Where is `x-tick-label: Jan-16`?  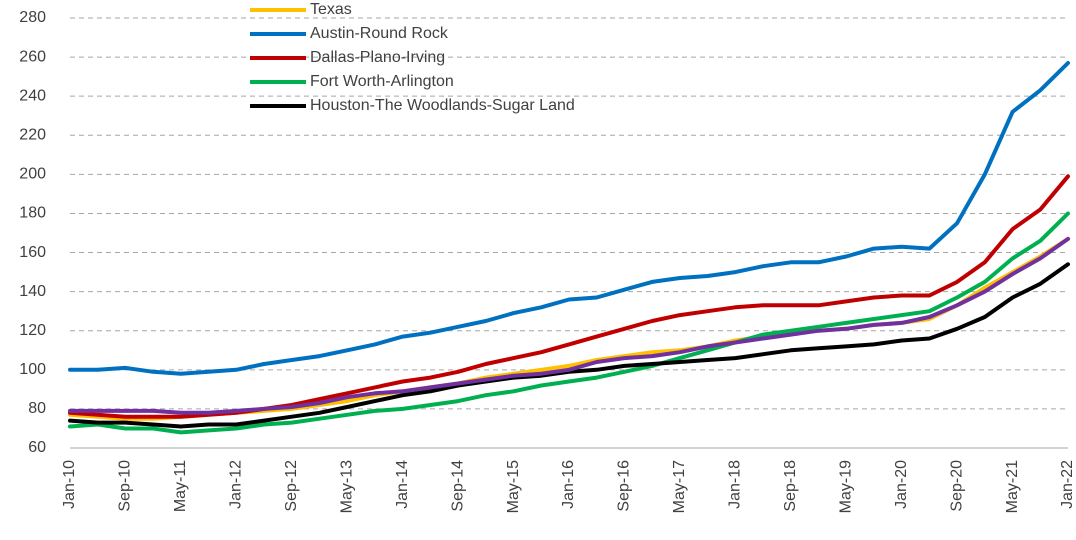 x-tick-label: Jan-16 is located at coordinates (568, 484).